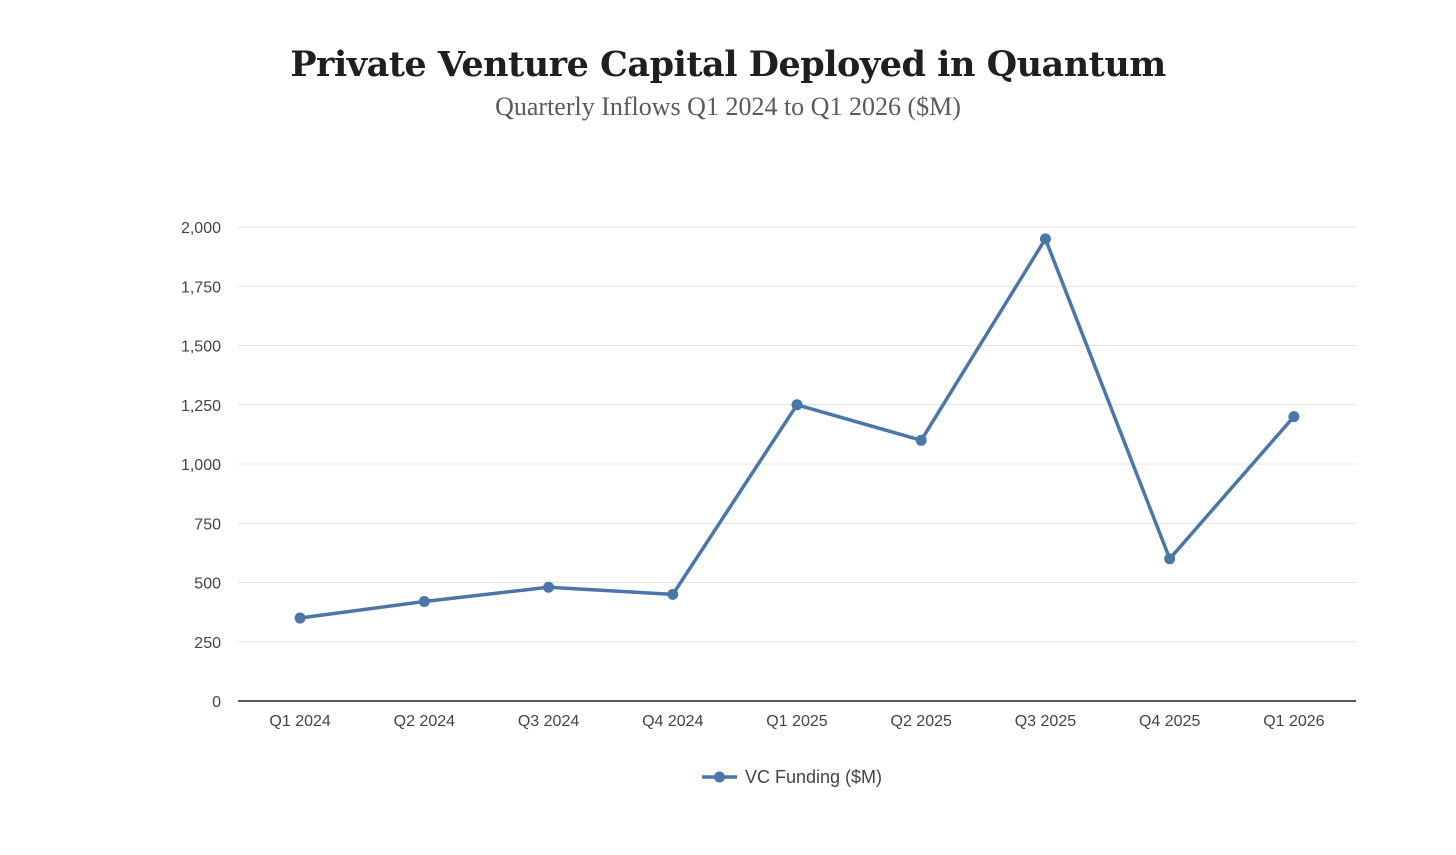 This screenshot has height=855, width=1456. What do you see at coordinates (201, 228) in the screenshot?
I see `y-tick-label: 2,000` at bounding box center [201, 228].